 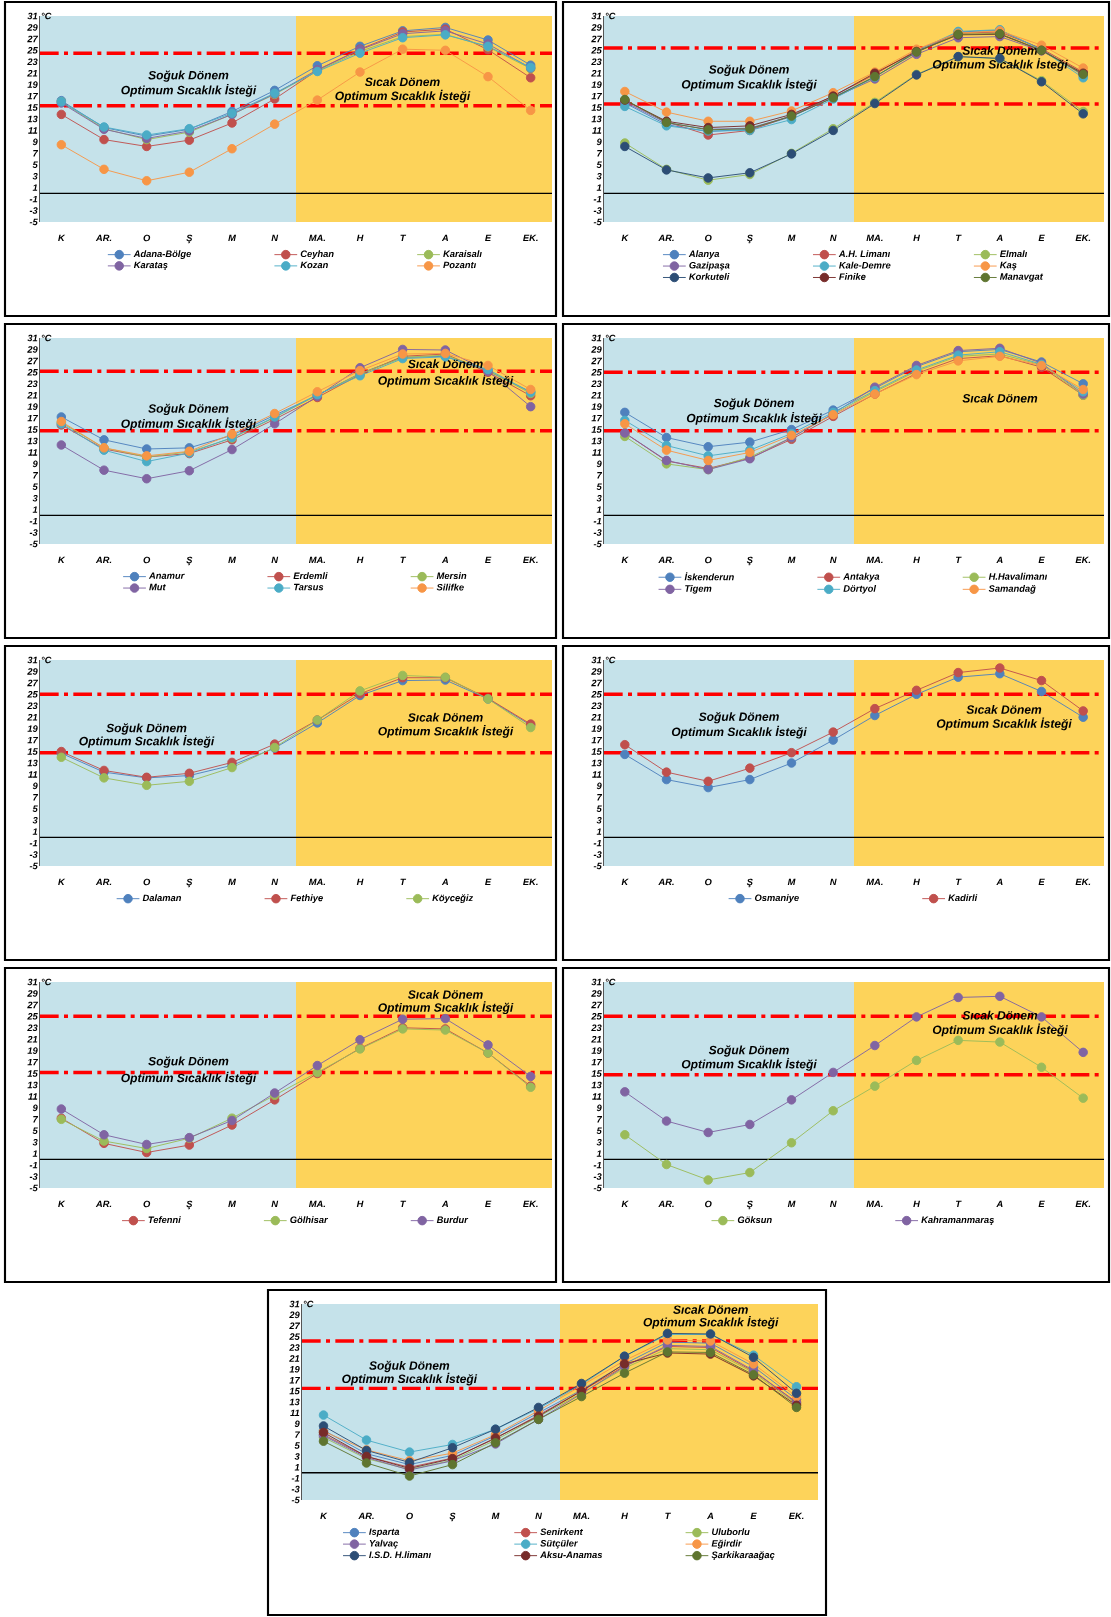 I want to click on legend-label: Osmaniye, so click(x=776, y=898).